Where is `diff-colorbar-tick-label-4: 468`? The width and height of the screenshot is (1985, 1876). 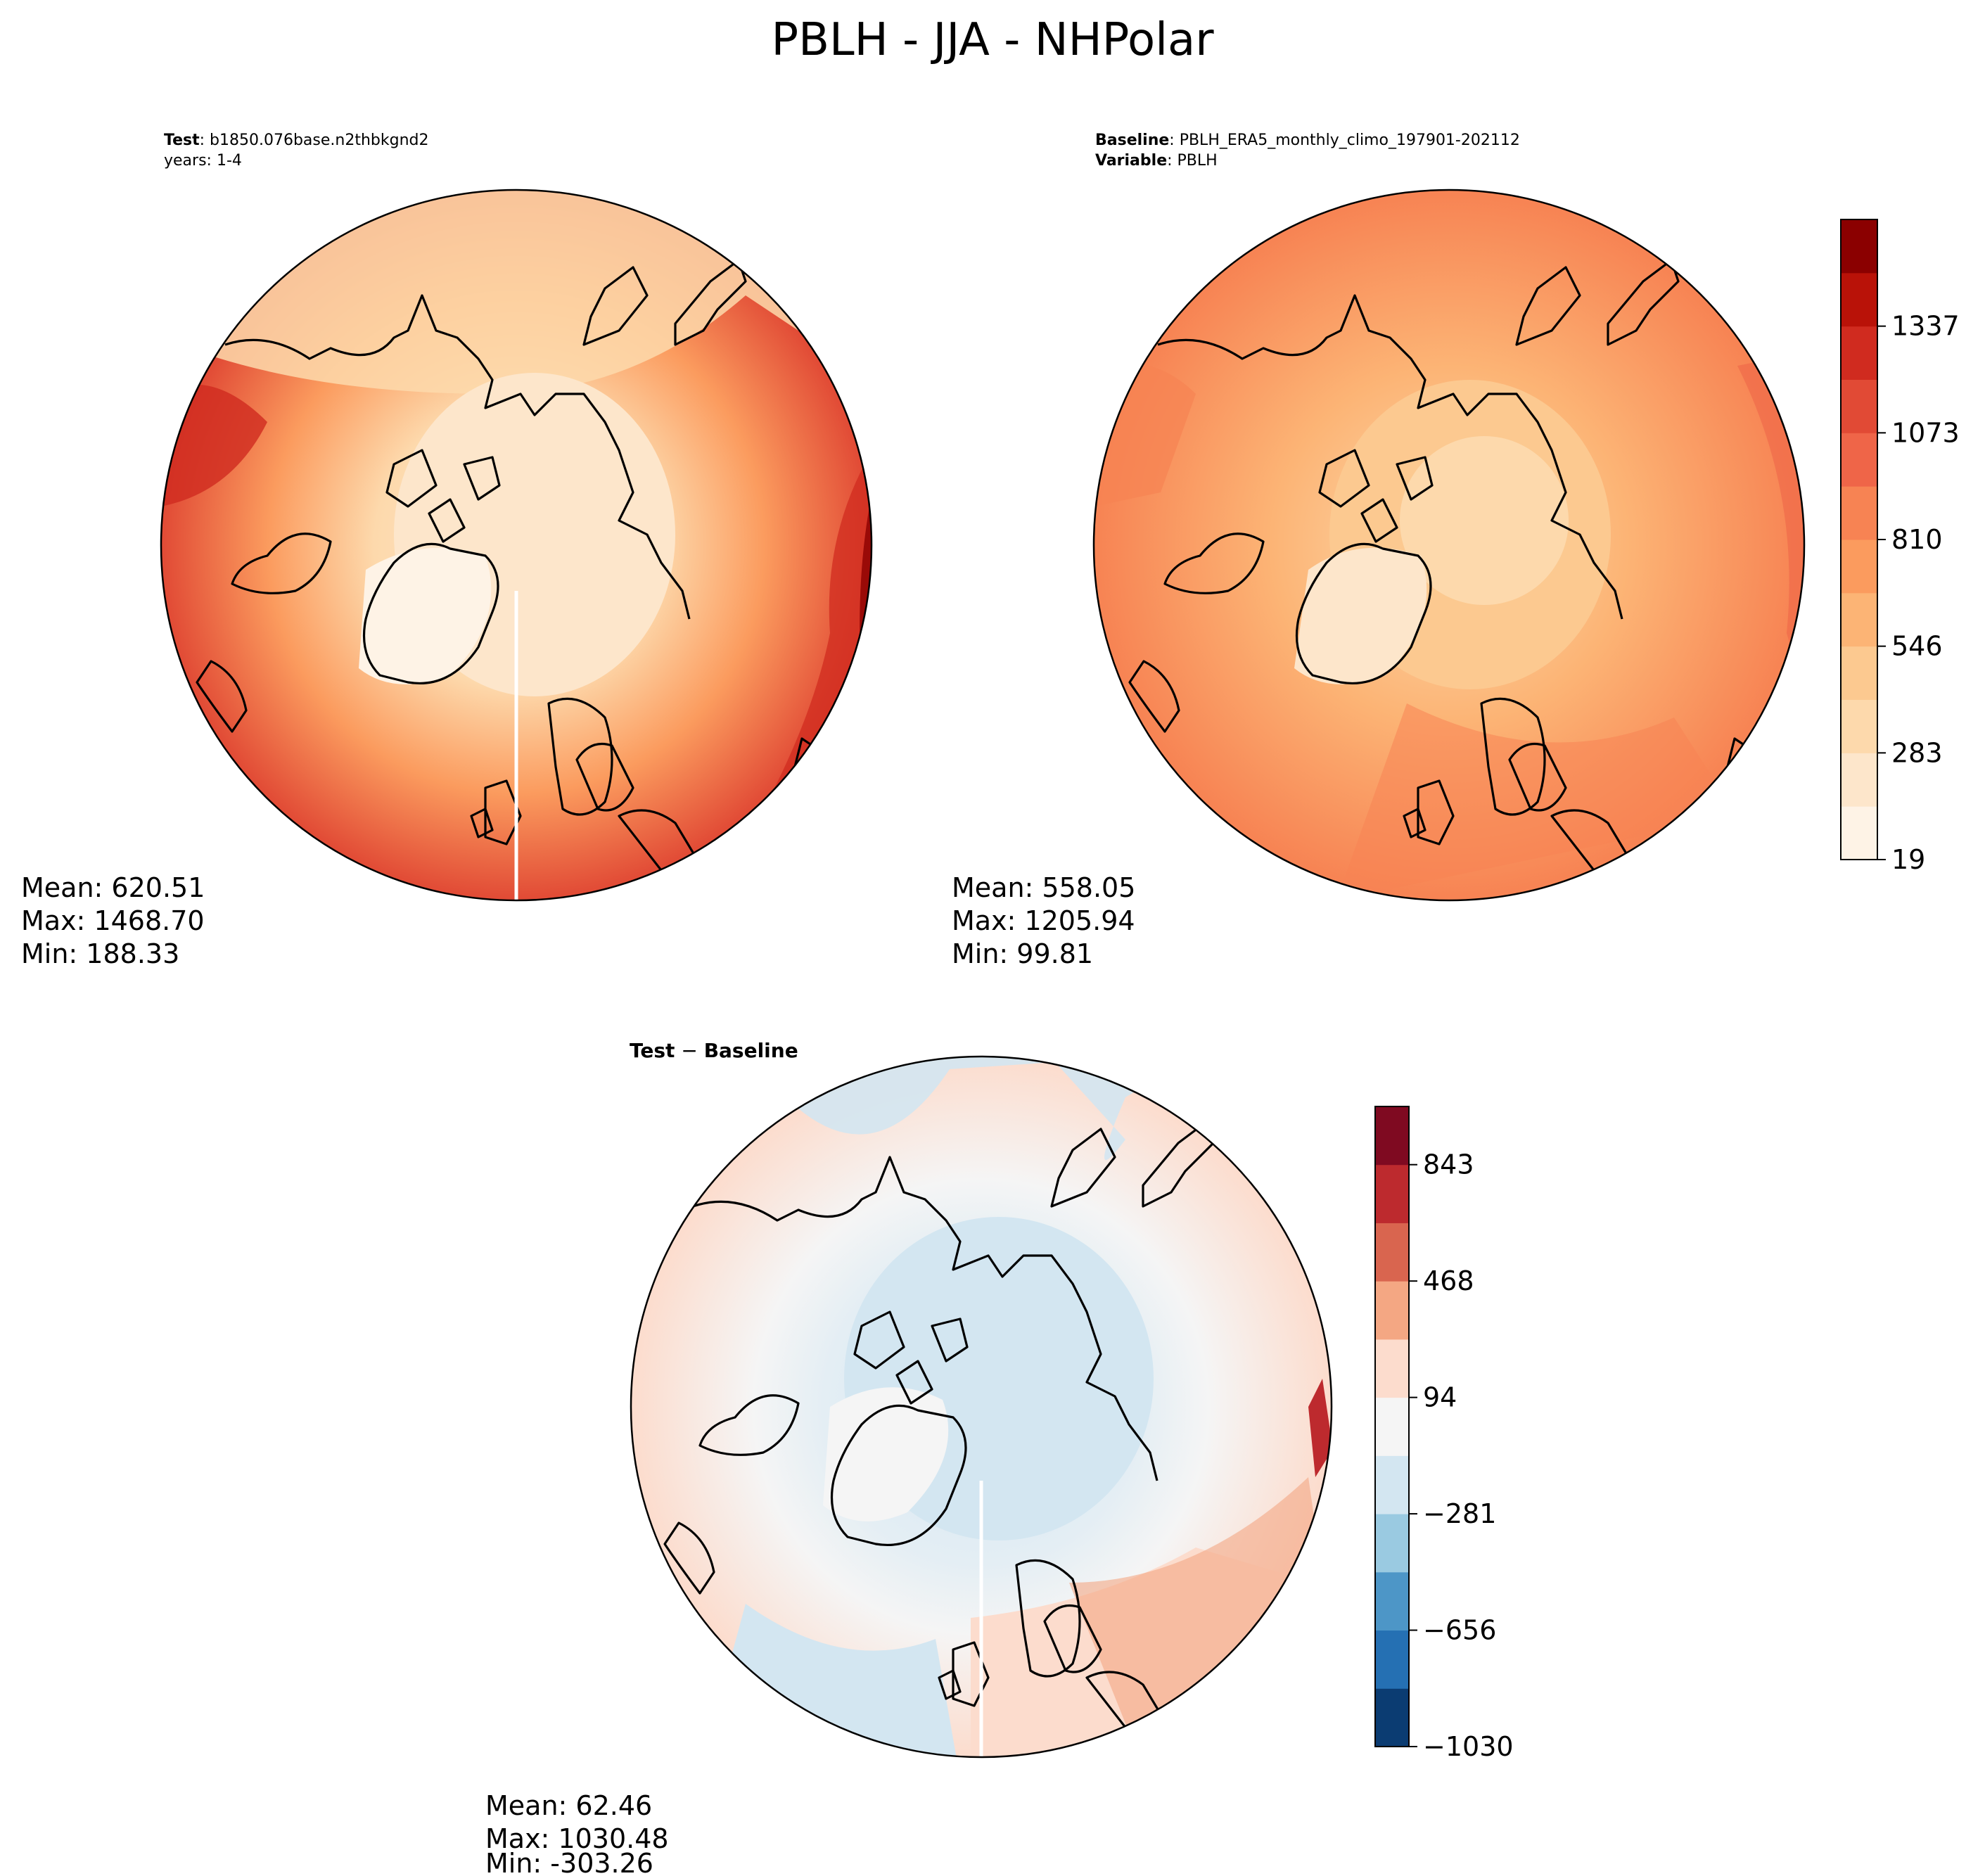 diff-colorbar-tick-label-4: 468 is located at coordinates (1448, 1280).